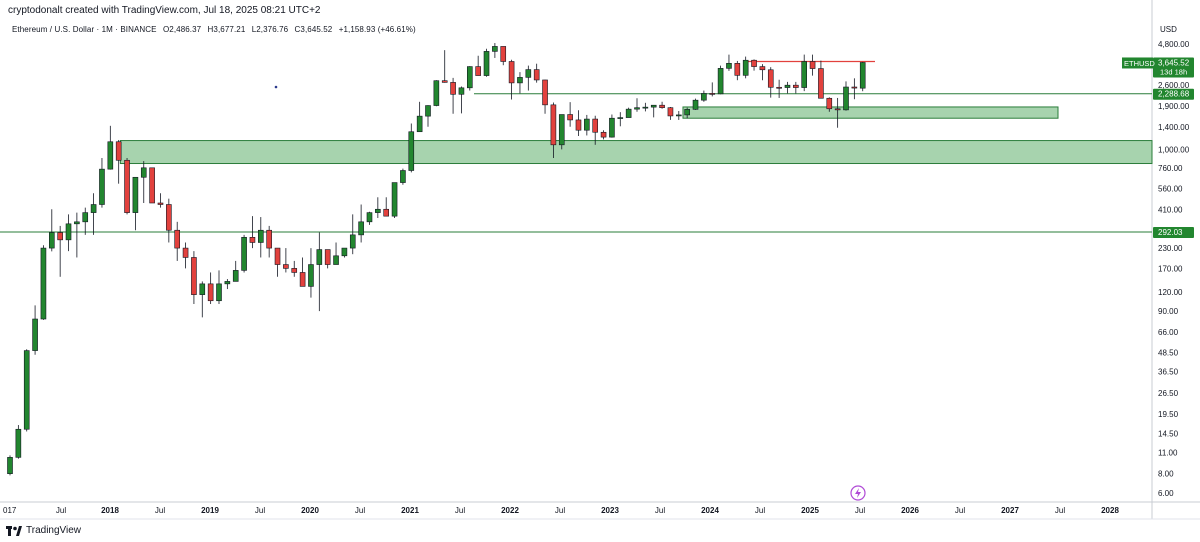 The height and width of the screenshot is (542, 1200). Describe the element at coordinates (1174, 149) in the screenshot. I see `price-tick-label: 1,000.00` at that location.